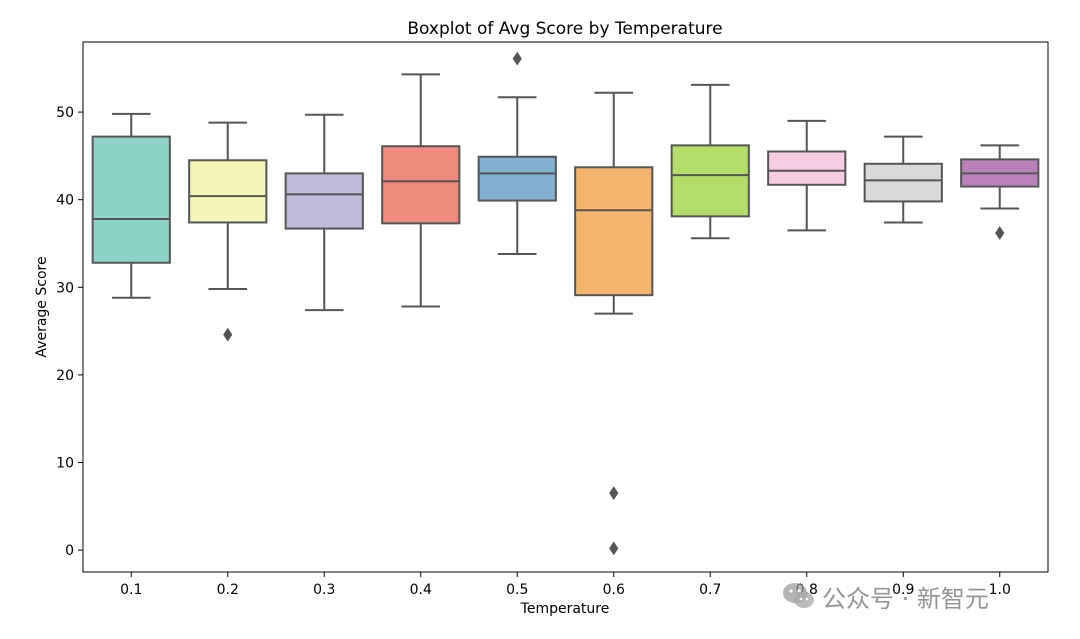 This screenshot has width=1080, height=639. I want to click on y-tick-label: 10, so click(65, 463).